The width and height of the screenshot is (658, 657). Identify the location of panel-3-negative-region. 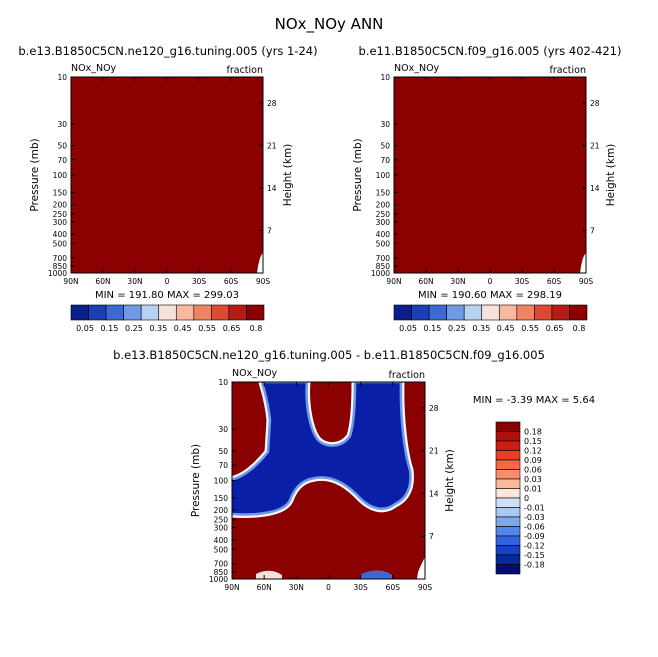
(322, 449).